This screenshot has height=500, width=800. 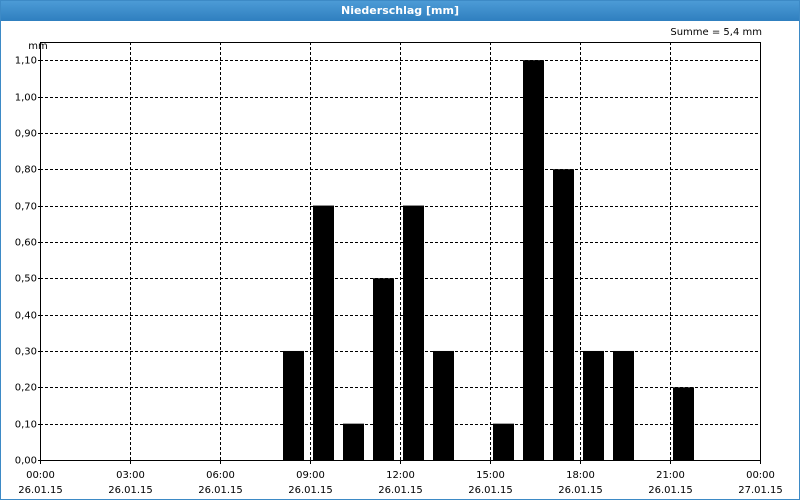 I want to click on y-tick-label: 0,50, so click(x=26, y=279).